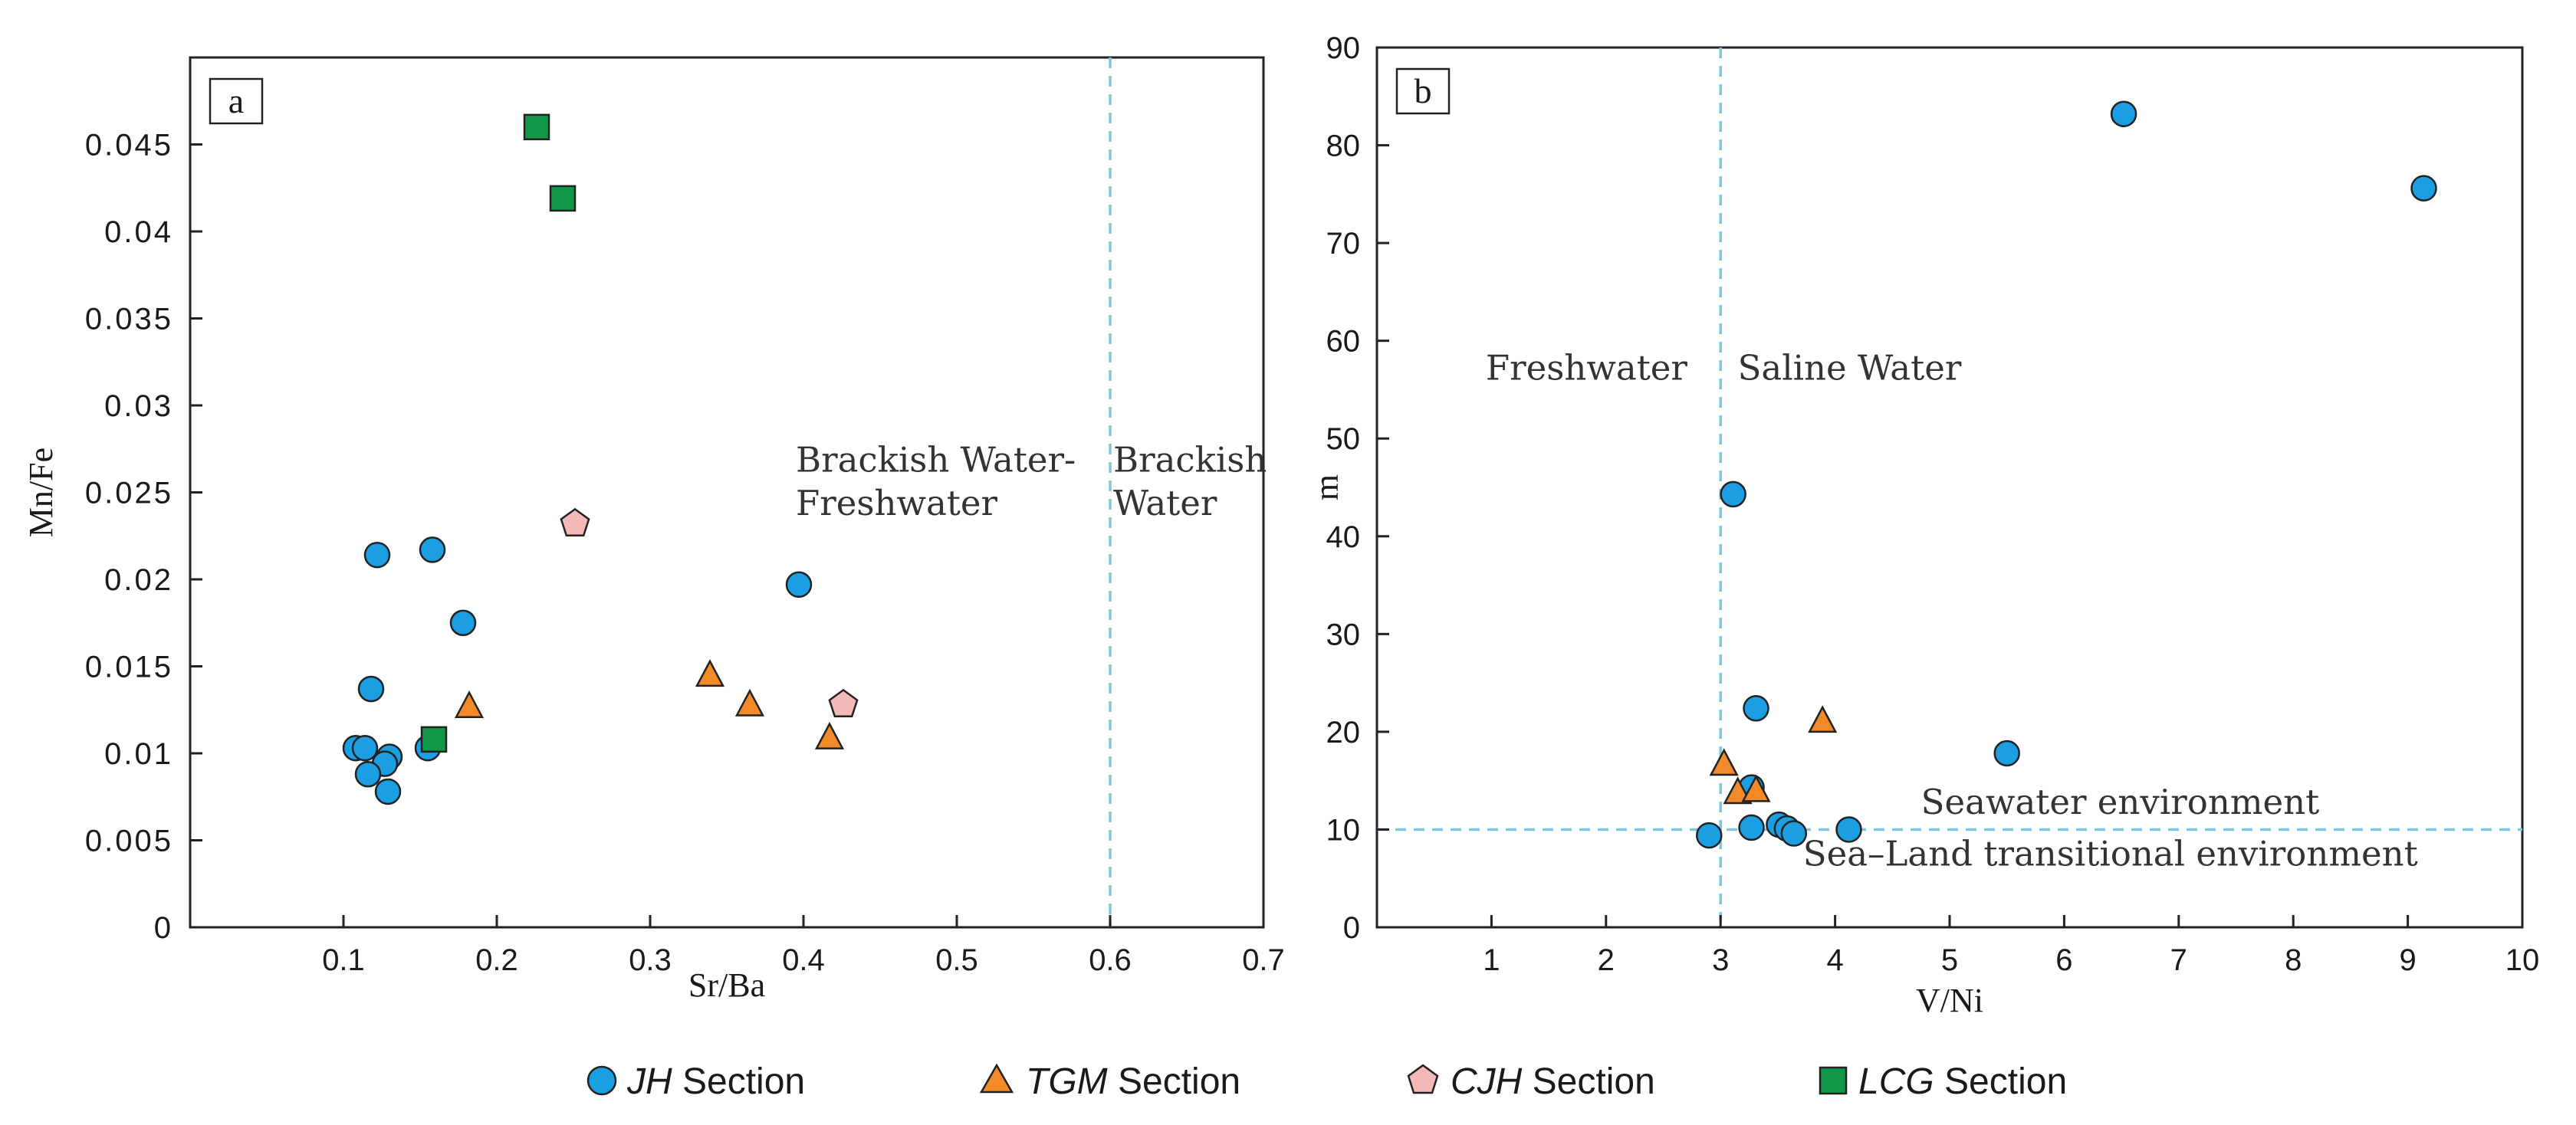  Describe the element at coordinates (2064, 960) in the screenshot. I see `x-tick-label-b-5: 6` at that location.